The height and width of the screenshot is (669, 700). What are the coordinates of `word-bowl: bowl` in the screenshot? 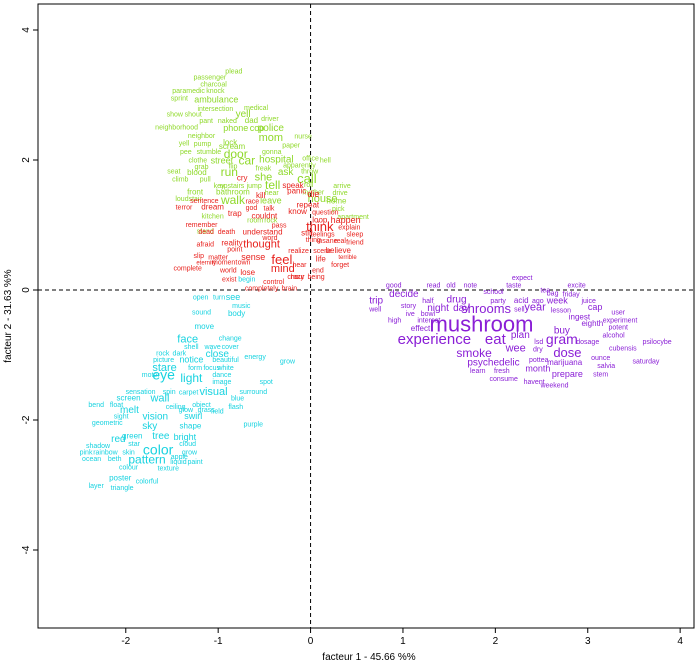 It's located at (428, 314).